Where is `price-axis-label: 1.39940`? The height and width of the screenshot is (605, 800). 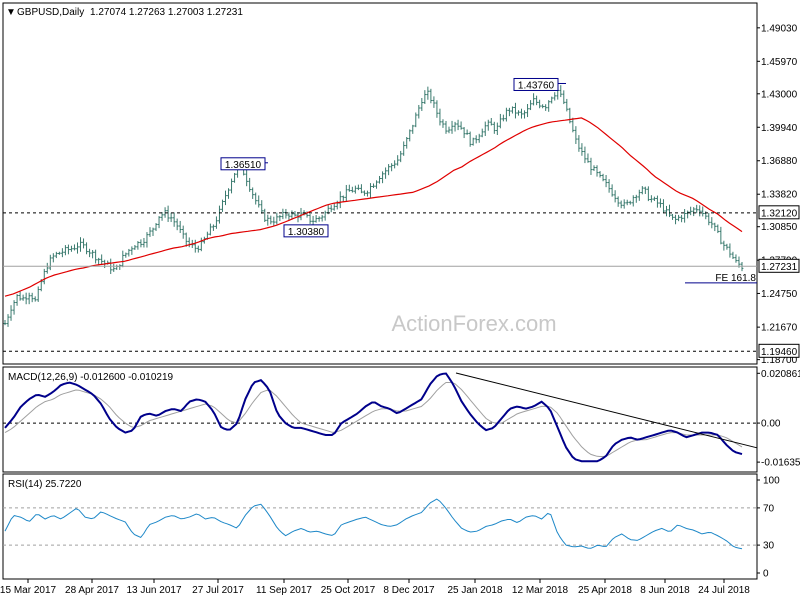
price-axis-label: 1.39940 is located at coordinates (779, 128).